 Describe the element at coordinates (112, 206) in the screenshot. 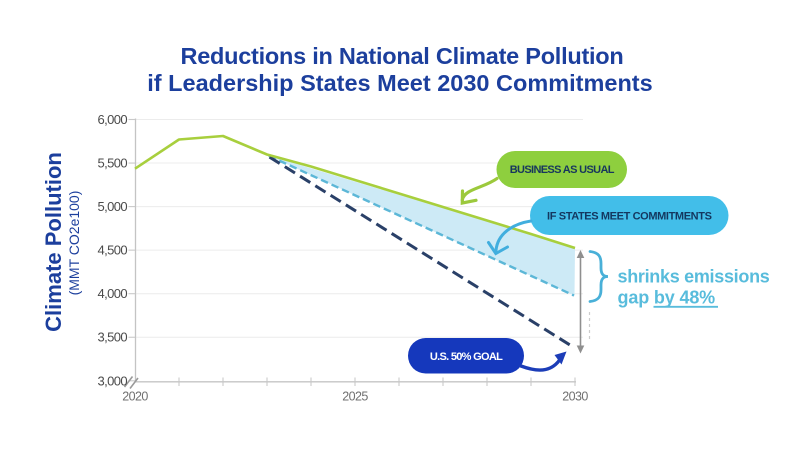

I see `svg-text: 5,000` at that location.